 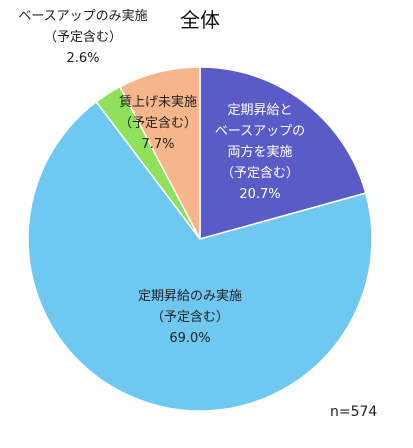 What do you see at coordinates (159, 153) in the screenshot?
I see `slice-not-implemented` at bounding box center [159, 153].